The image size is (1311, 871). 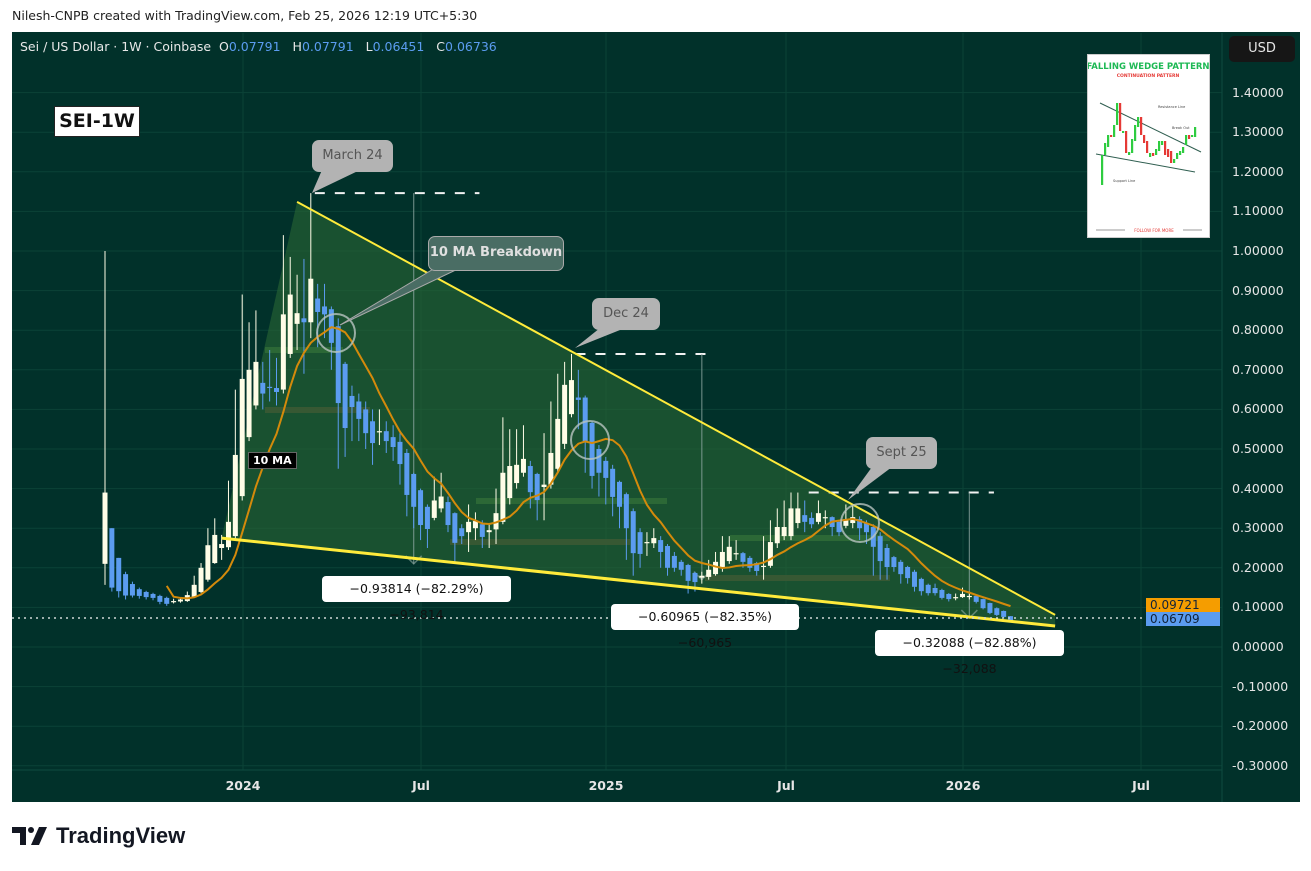 I want to click on chart-label: SEI-1W, so click(x=97, y=121).